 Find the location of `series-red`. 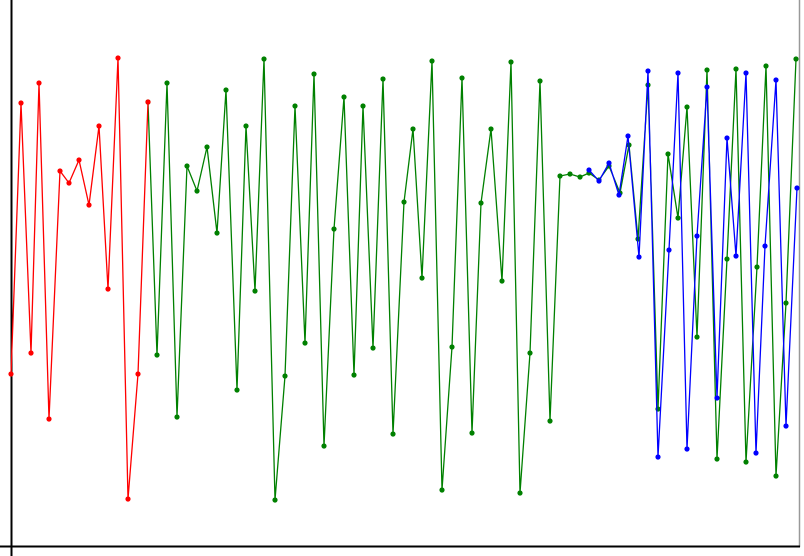

series-red is located at coordinates (79, 278).